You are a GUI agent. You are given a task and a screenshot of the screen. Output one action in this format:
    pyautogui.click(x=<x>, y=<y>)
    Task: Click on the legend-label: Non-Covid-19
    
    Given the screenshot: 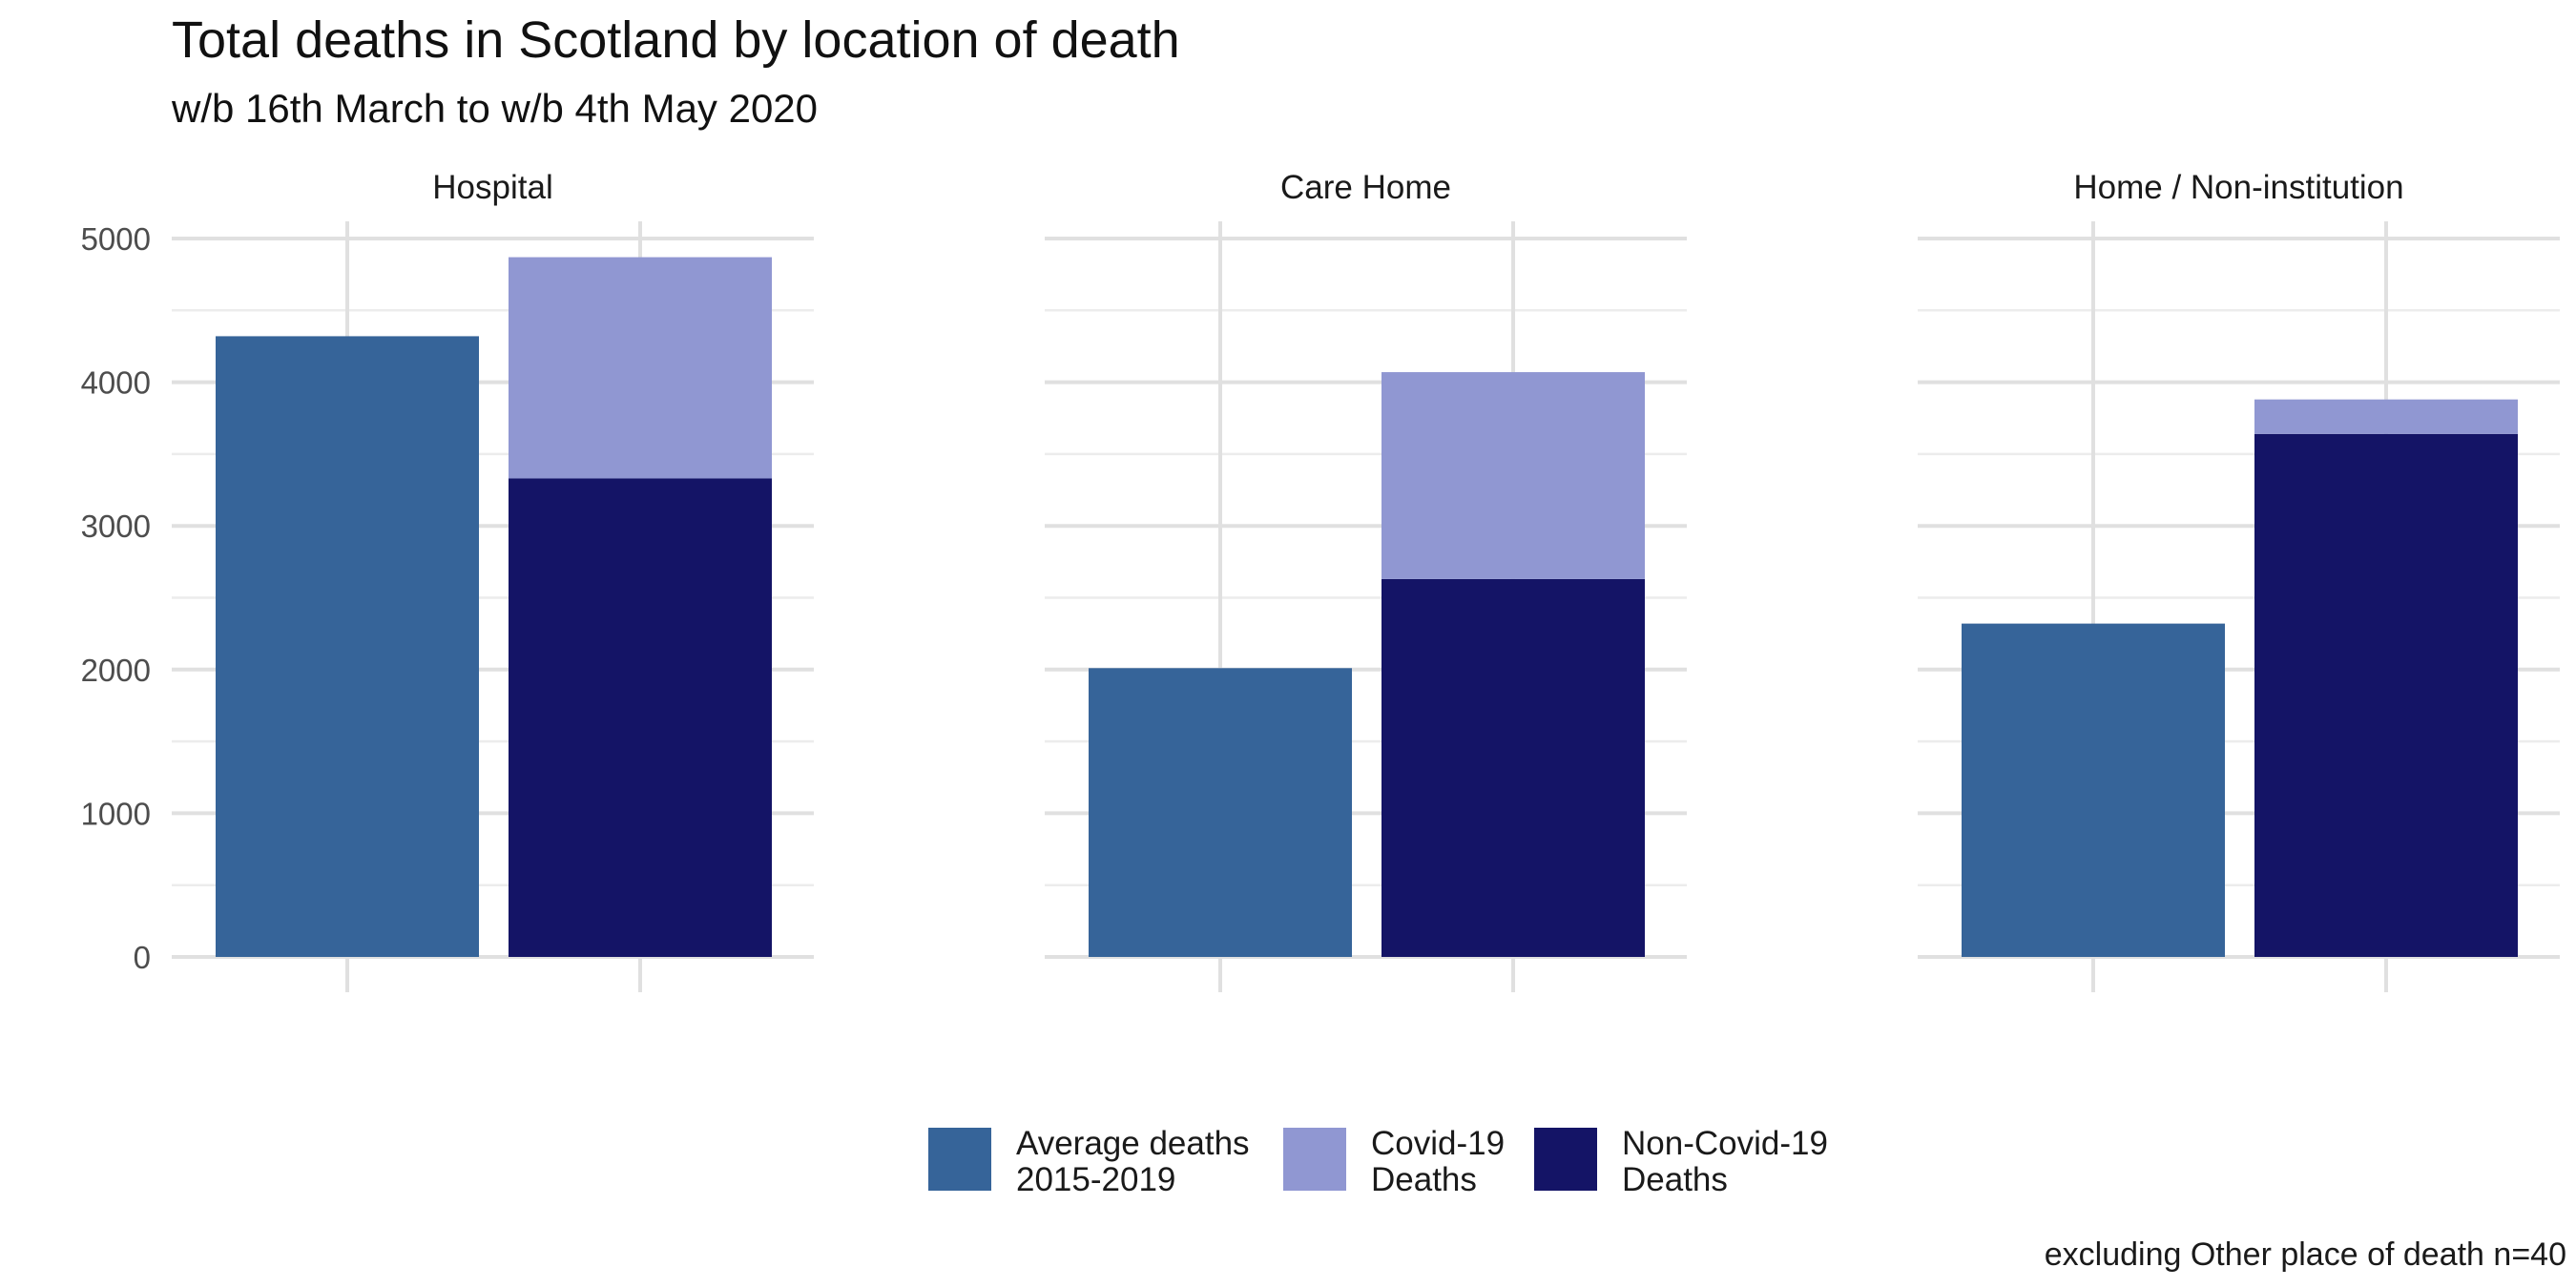 What is the action you would take?
    pyautogui.click(x=1725, y=1143)
    